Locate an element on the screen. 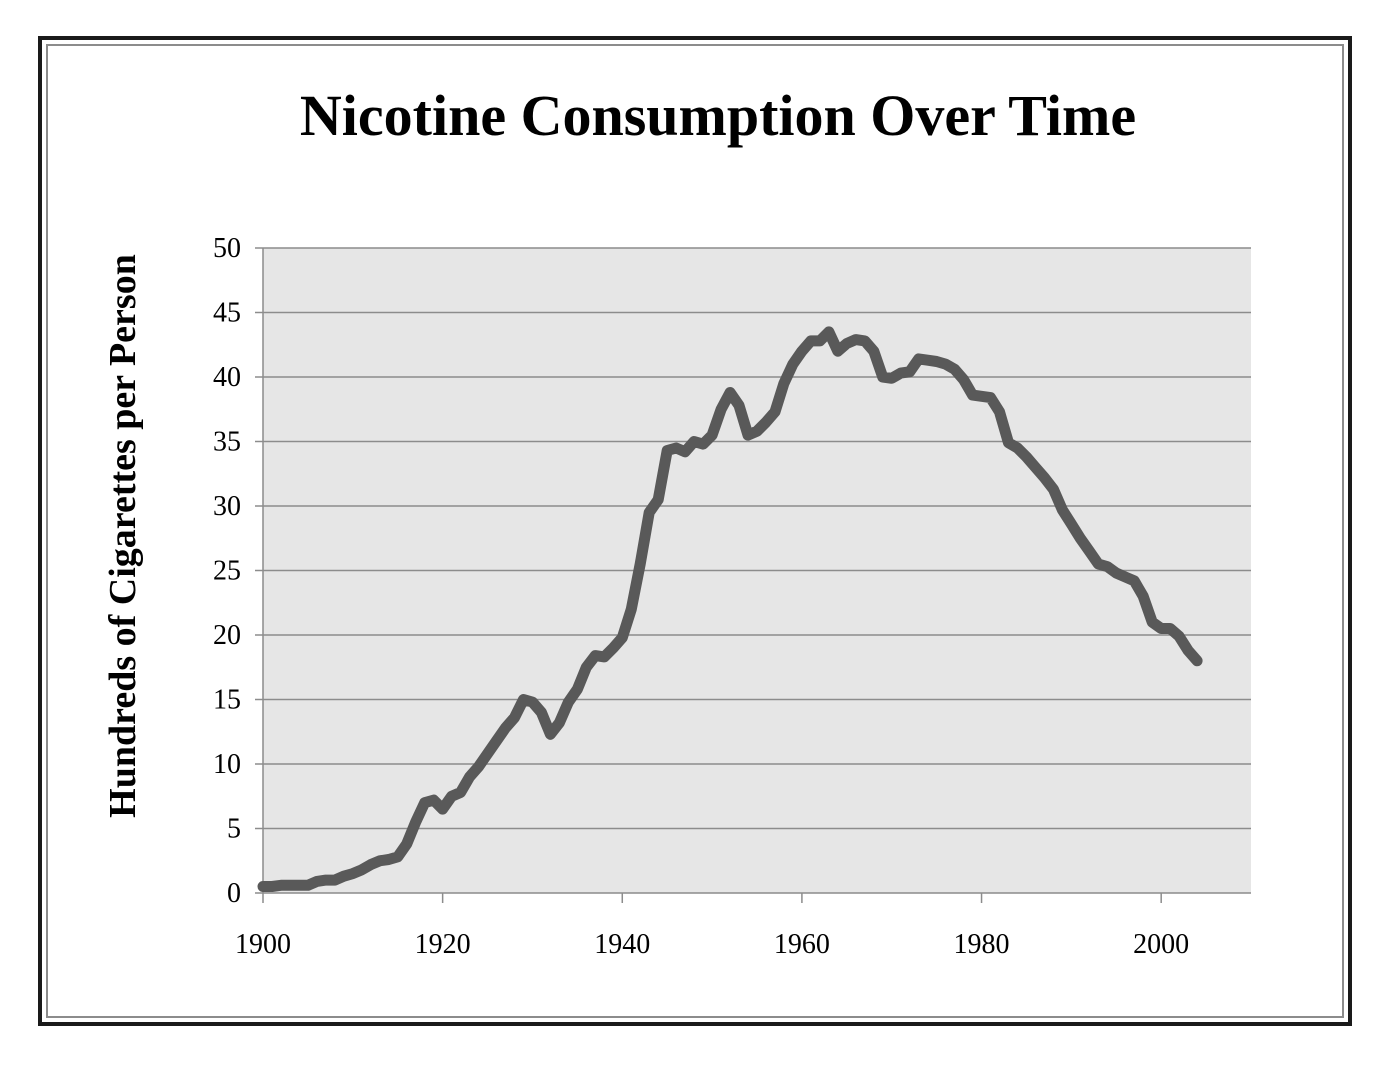 Image resolution: width=1396 pixels, height=1074 pixels. y-tick-label: 15 is located at coordinates (227, 700).